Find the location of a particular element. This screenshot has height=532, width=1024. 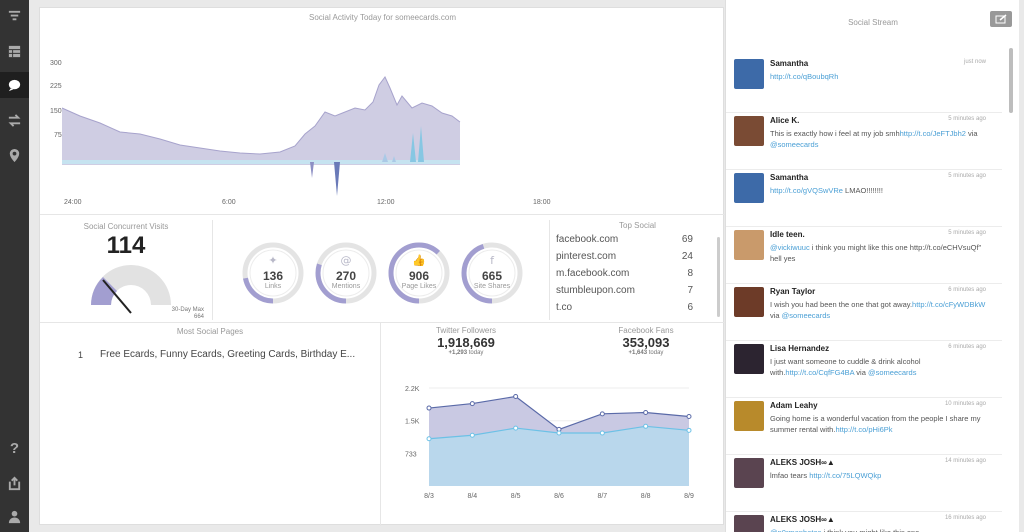

tweet-author: Adam Leahy is located at coordinates (794, 405).